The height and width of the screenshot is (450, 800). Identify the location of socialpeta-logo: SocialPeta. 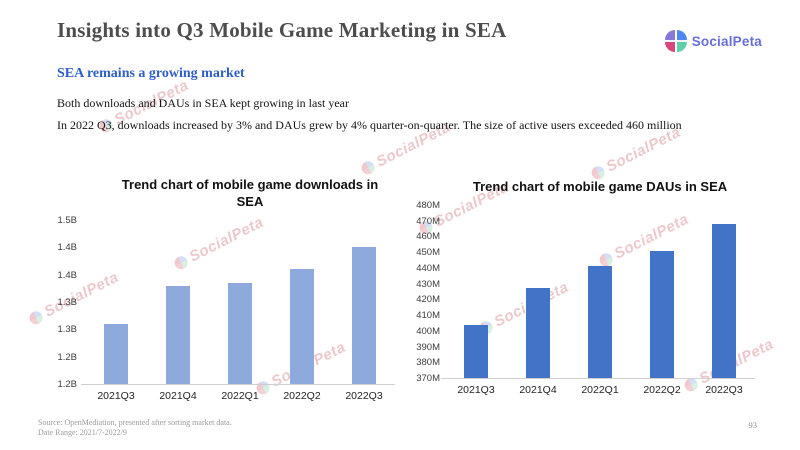
(713, 41).